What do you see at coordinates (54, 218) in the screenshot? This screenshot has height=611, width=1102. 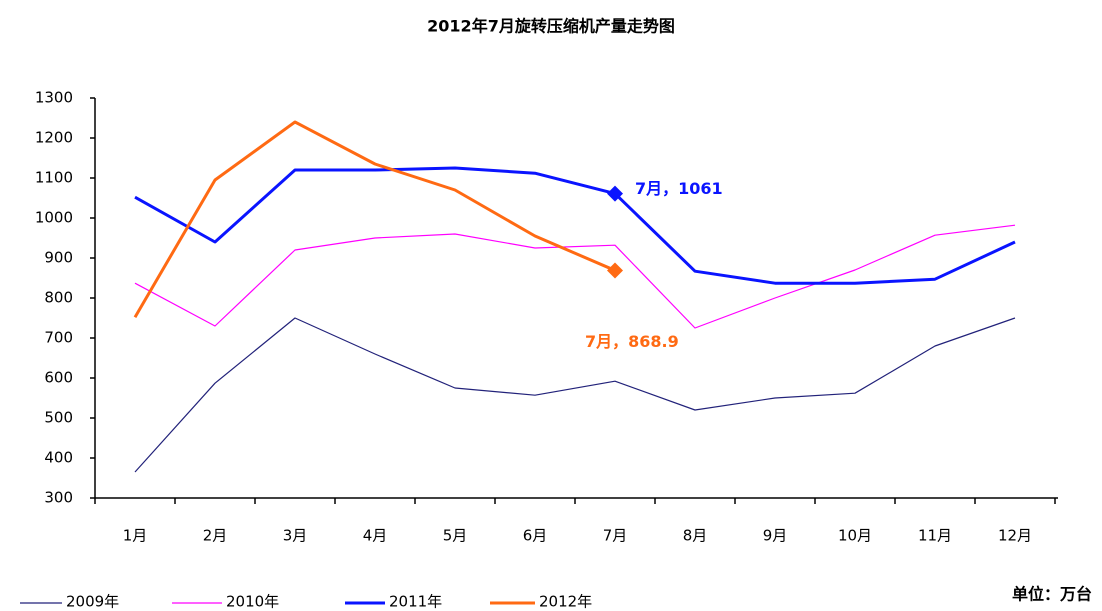 I see `y-tick-label: 1000` at bounding box center [54, 218].